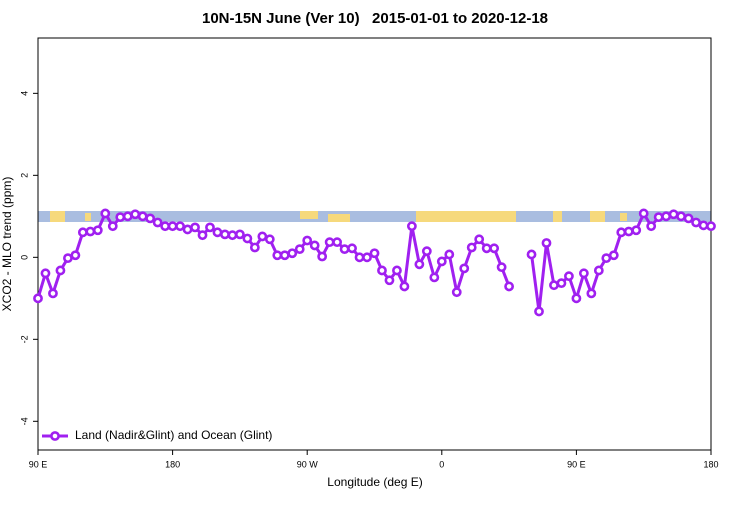 The height and width of the screenshot is (505, 750). What do you see at coordinates (24, 257) in the screenshot?
I see `y-tick-label: 0` at bounding box center [24, 257].